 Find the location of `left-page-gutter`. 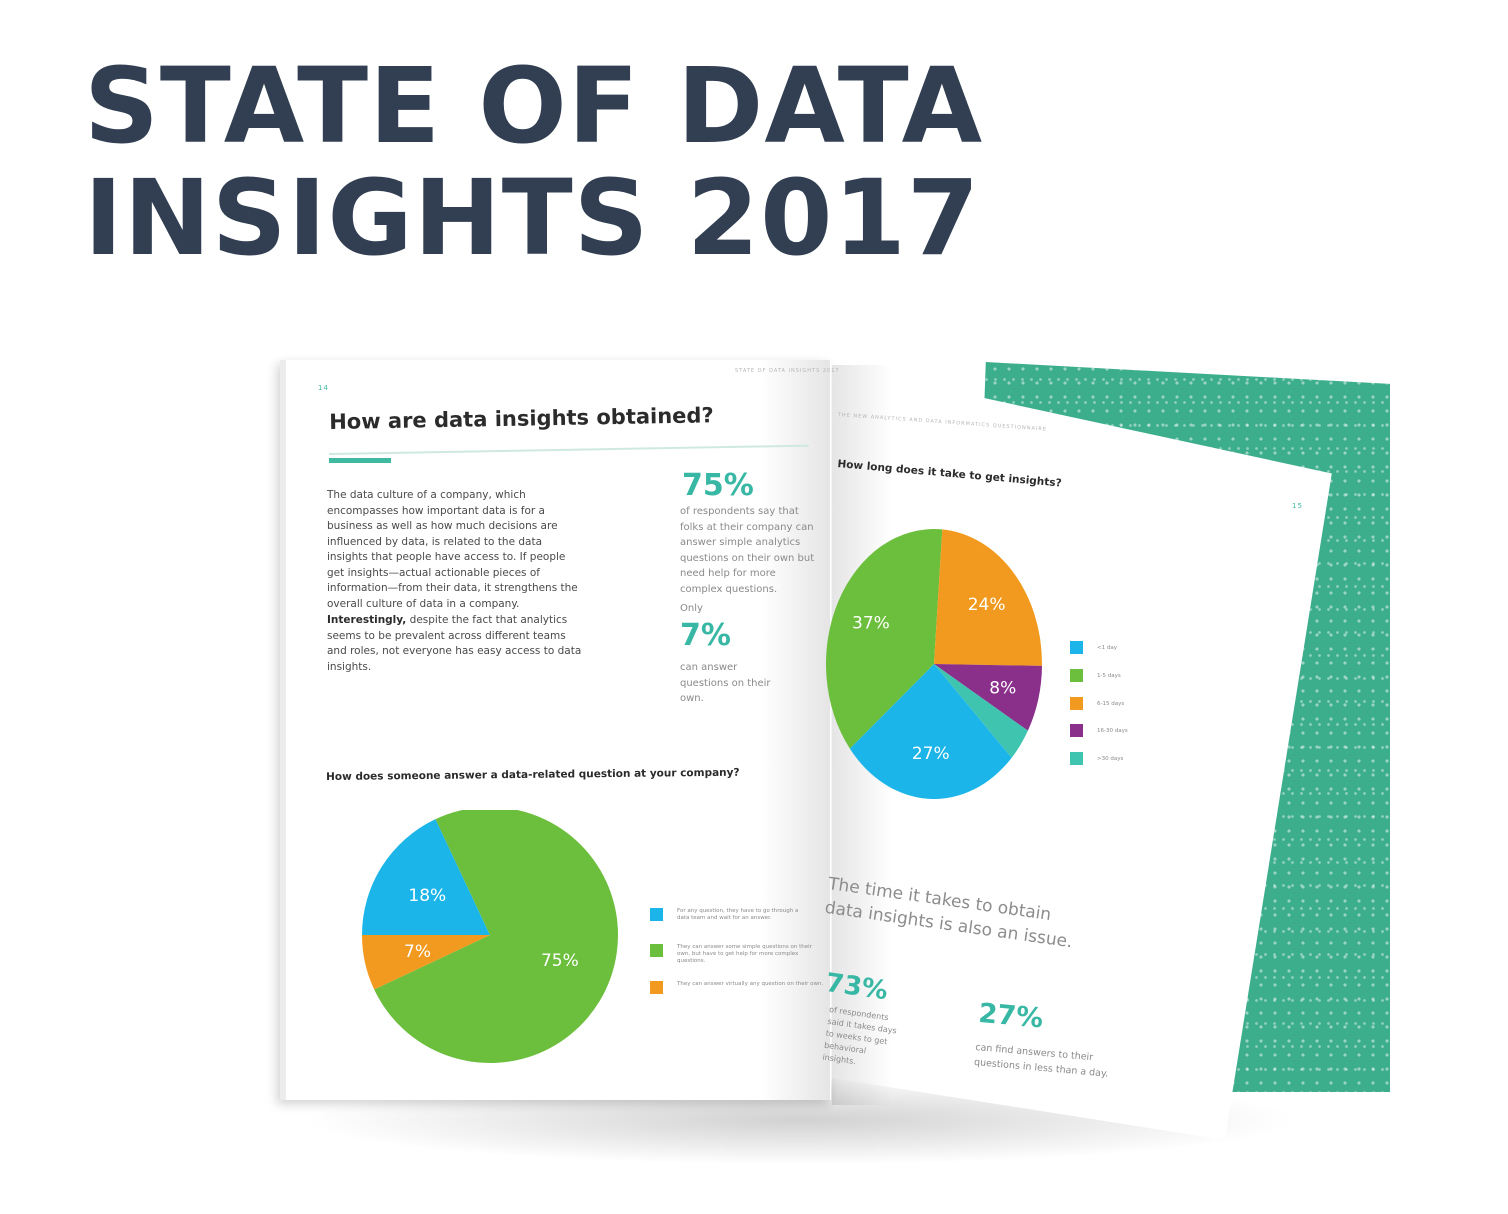

left-page-gutter is located at coordinates (795, 730).